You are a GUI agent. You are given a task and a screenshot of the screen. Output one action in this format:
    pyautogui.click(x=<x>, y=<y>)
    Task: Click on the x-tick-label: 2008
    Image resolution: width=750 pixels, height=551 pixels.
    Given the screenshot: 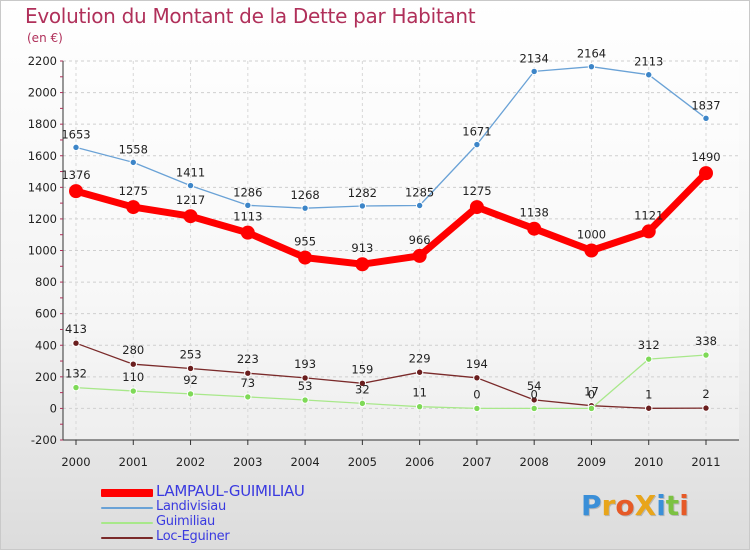 What is the action you would take?
    pyautogui.click(x=534, y=462)
    